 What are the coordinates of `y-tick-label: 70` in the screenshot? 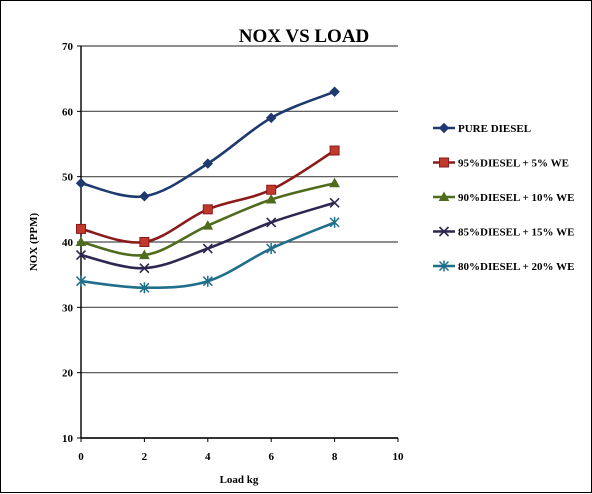 It's located at (68, 47).